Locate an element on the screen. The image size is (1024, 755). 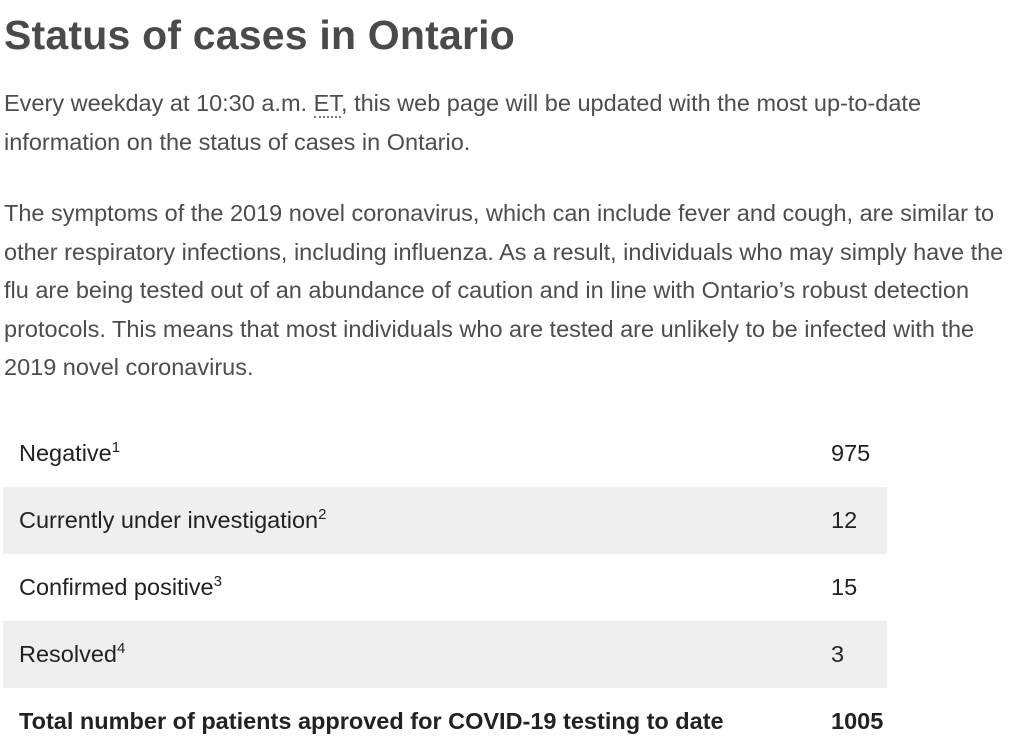
table-row: Confirmed positive3 15 is located at coordinates (445, 587).